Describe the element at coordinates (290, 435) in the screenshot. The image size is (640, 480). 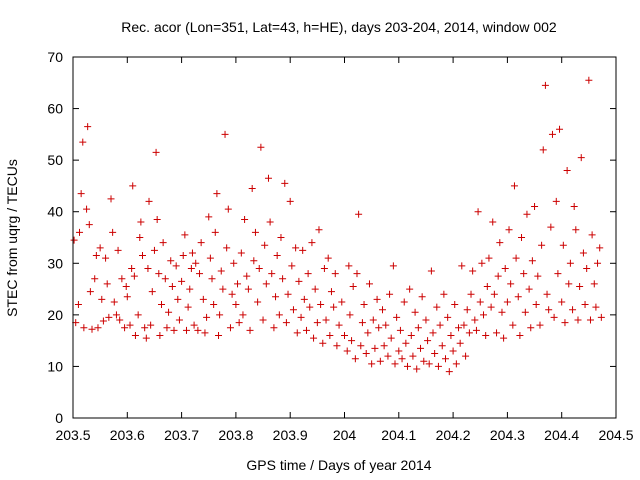
I see `x-tick-label: 203.9` at that location.